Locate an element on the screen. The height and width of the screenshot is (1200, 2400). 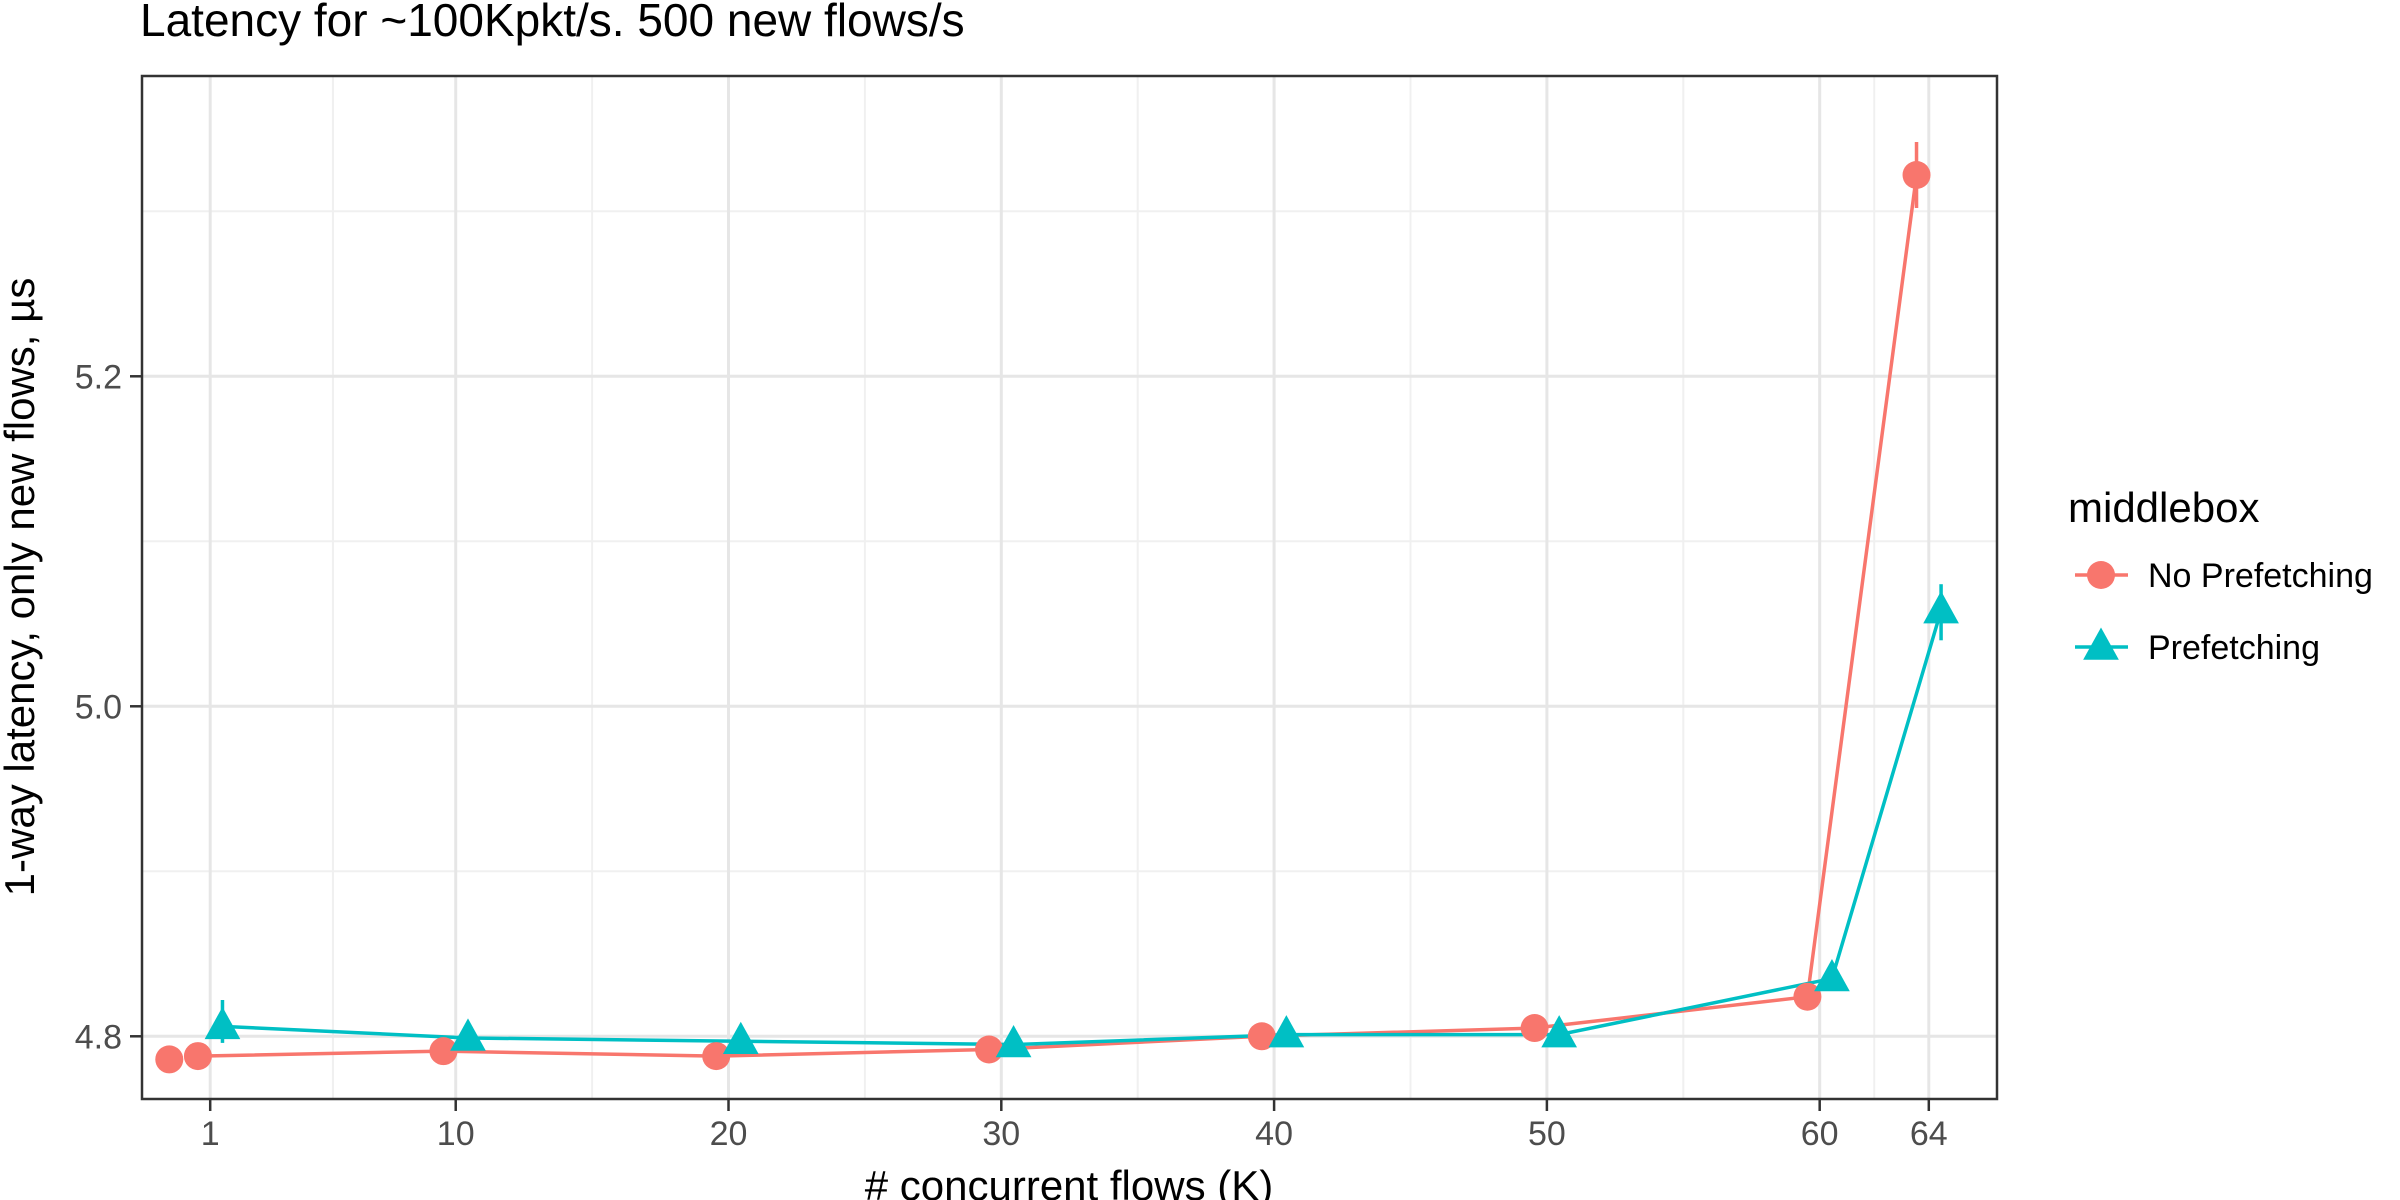
legend-label: Prefetching is located at coordinates (2234, 648).